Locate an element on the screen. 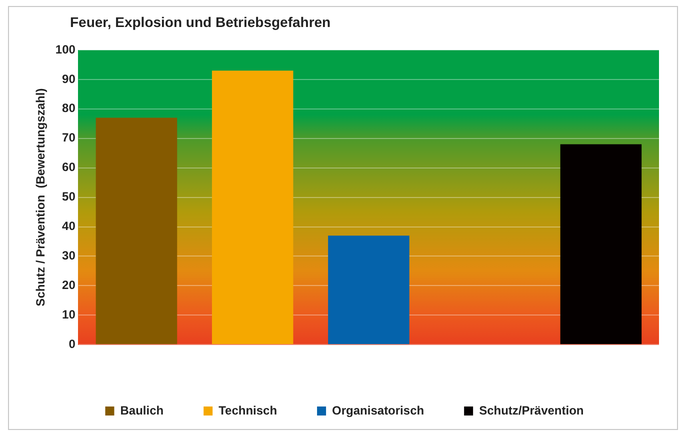 The image size is (689, 437). y-tick-label: 50 is located at coordinates (69, 197).